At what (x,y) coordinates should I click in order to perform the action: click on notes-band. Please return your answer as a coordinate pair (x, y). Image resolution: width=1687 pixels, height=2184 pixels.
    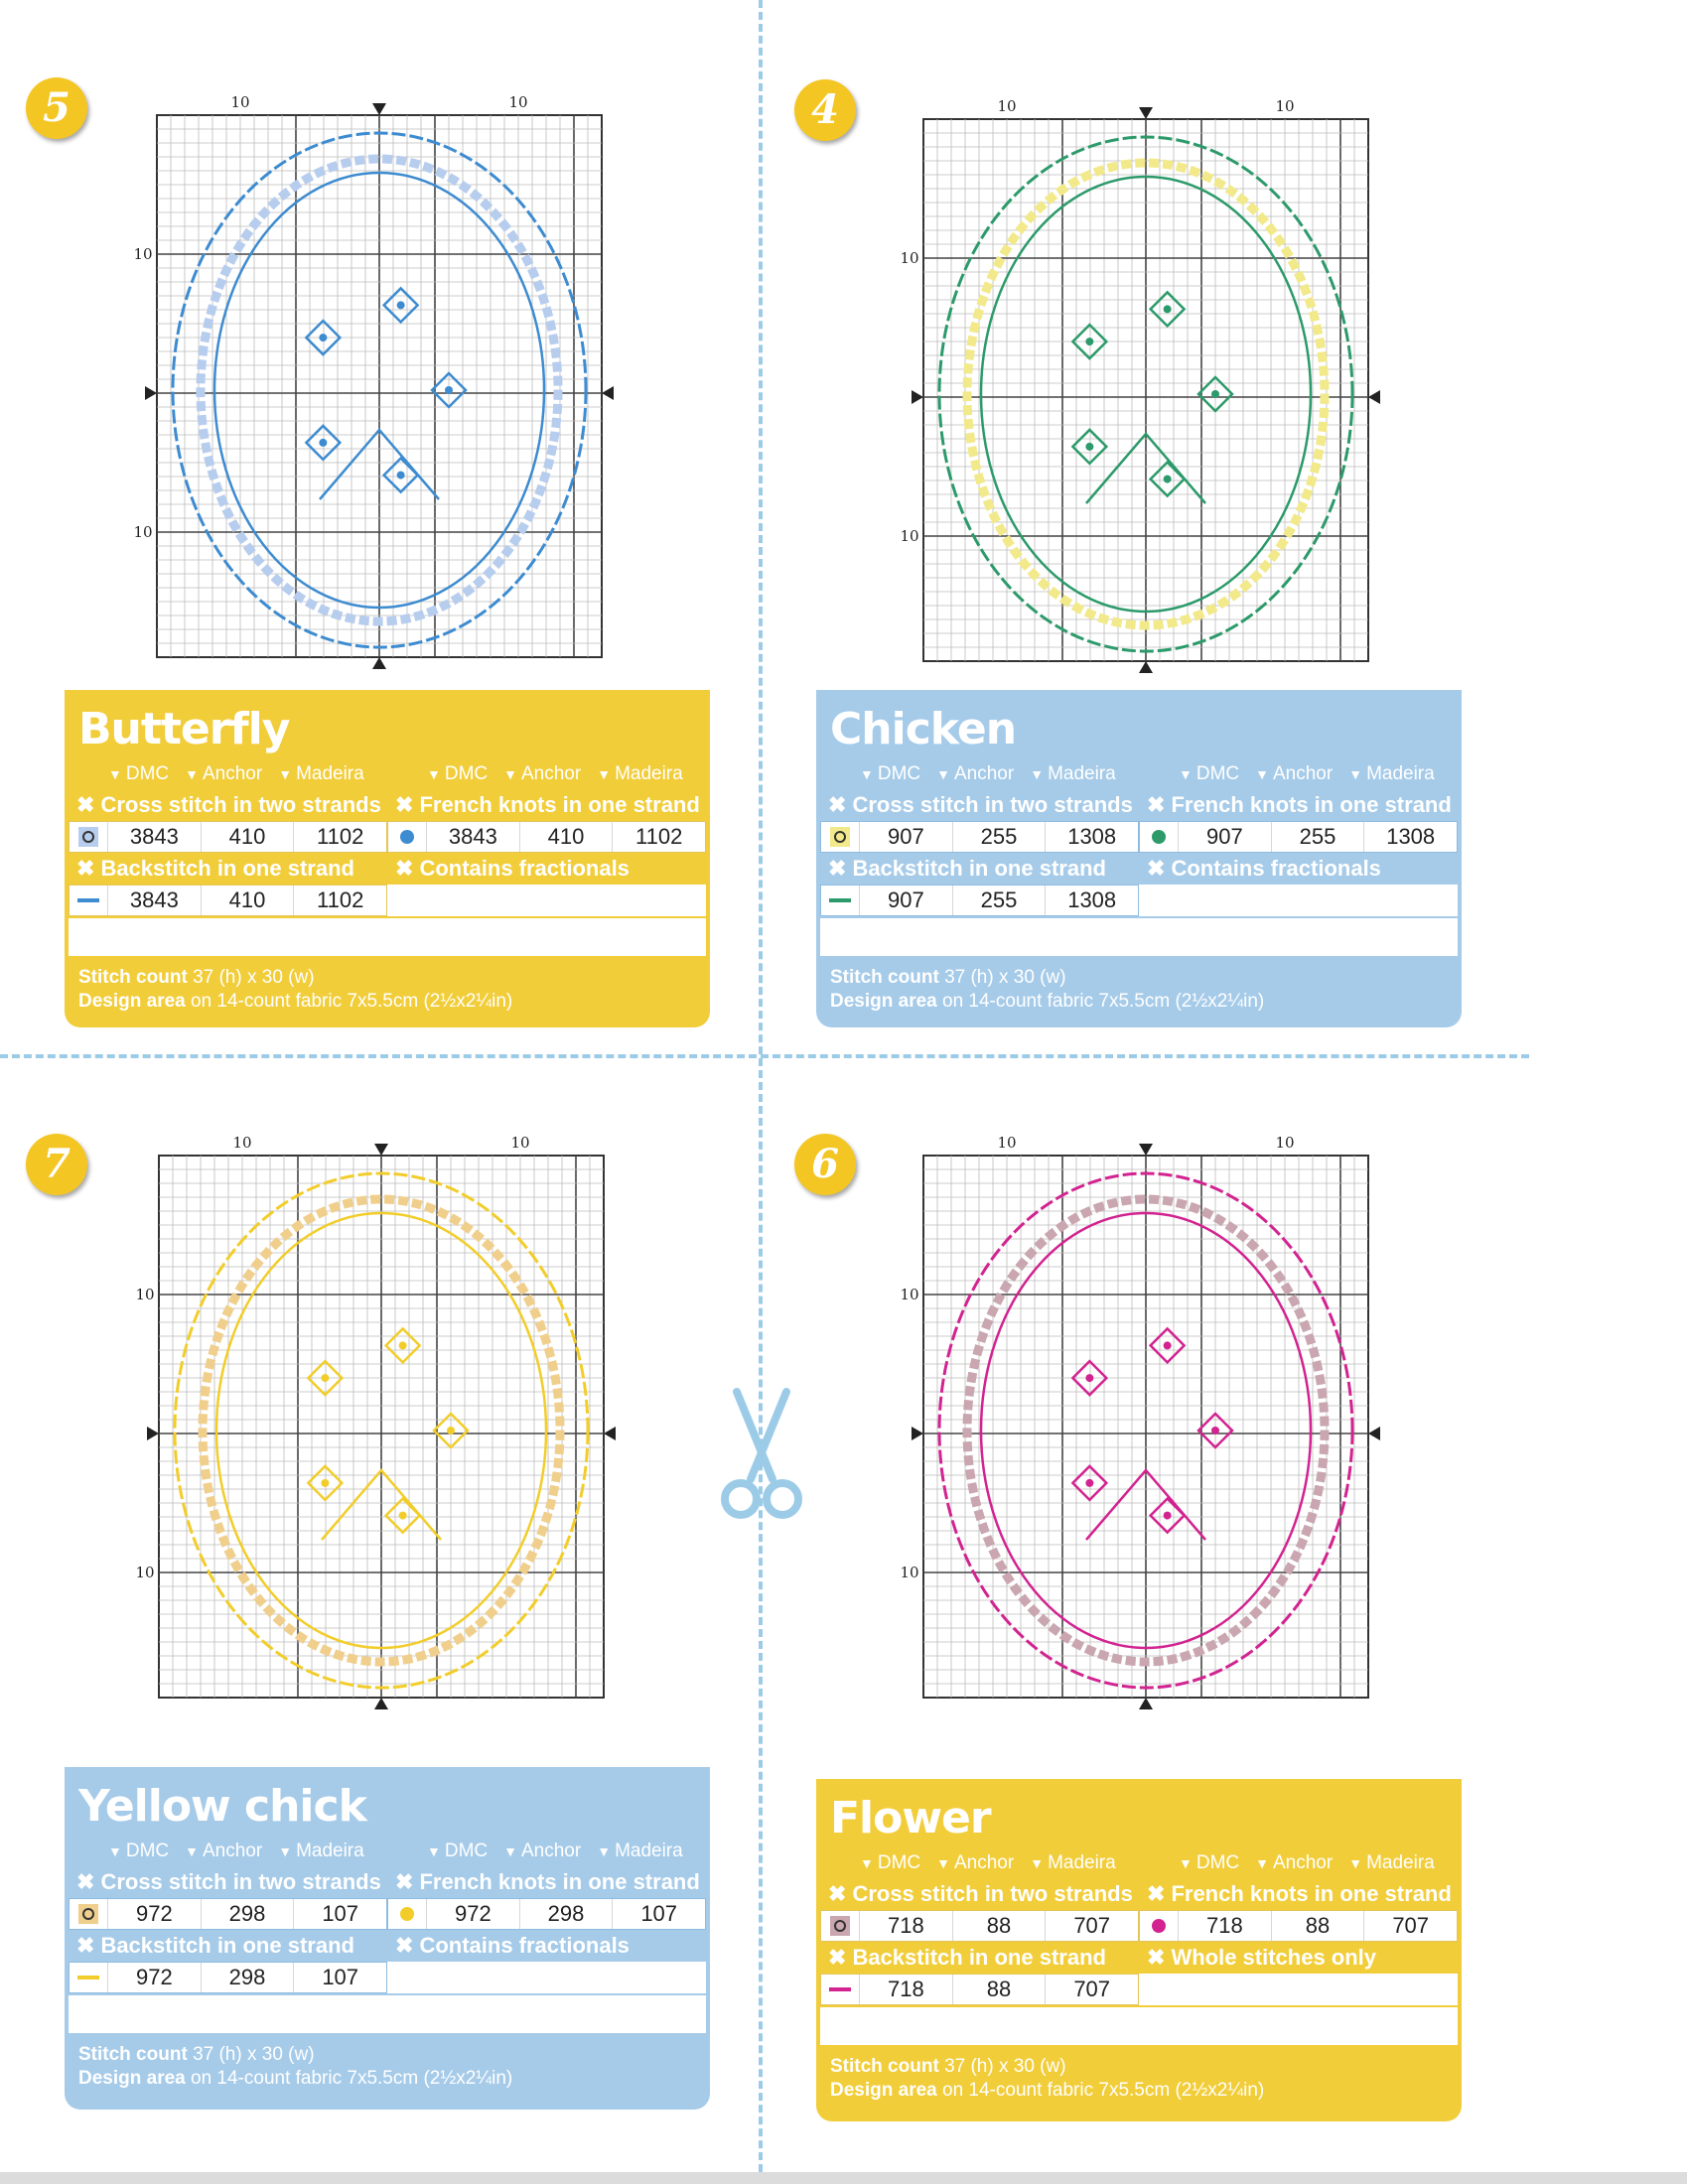
    Looking at the image, I should click on (1139, 937).